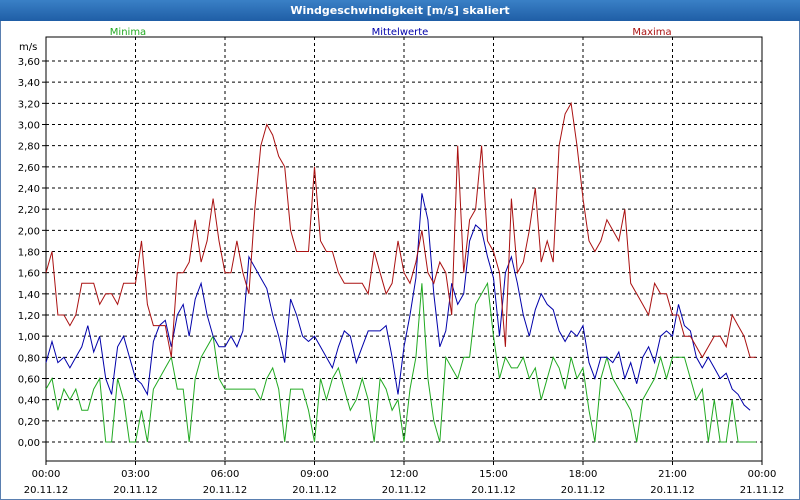 The width and height of the screenshot is (800, 500). Describe the element at coordinates (29, 147) in the screenshot. I see `y-tick-label: 2,80` at that location.